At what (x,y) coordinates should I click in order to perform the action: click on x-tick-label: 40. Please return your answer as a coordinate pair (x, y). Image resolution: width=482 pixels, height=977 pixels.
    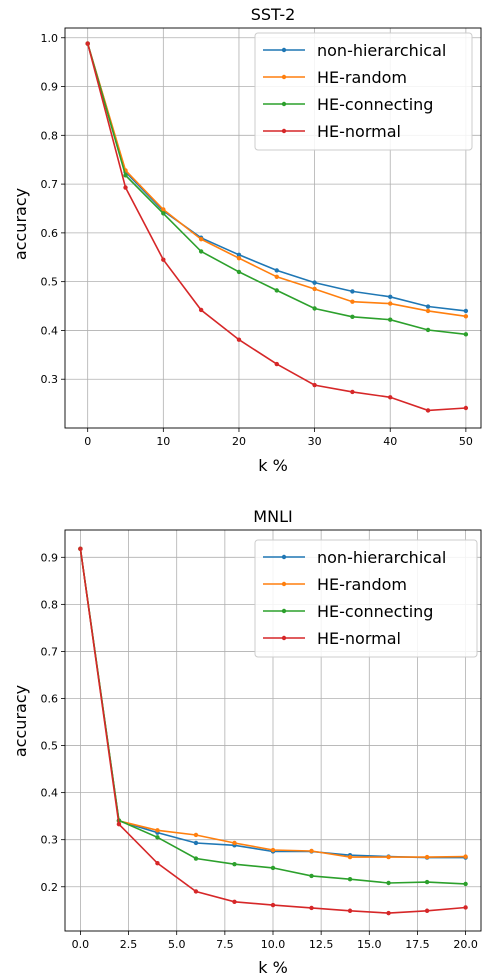
    Looking at the image, I should click on (390, 441).